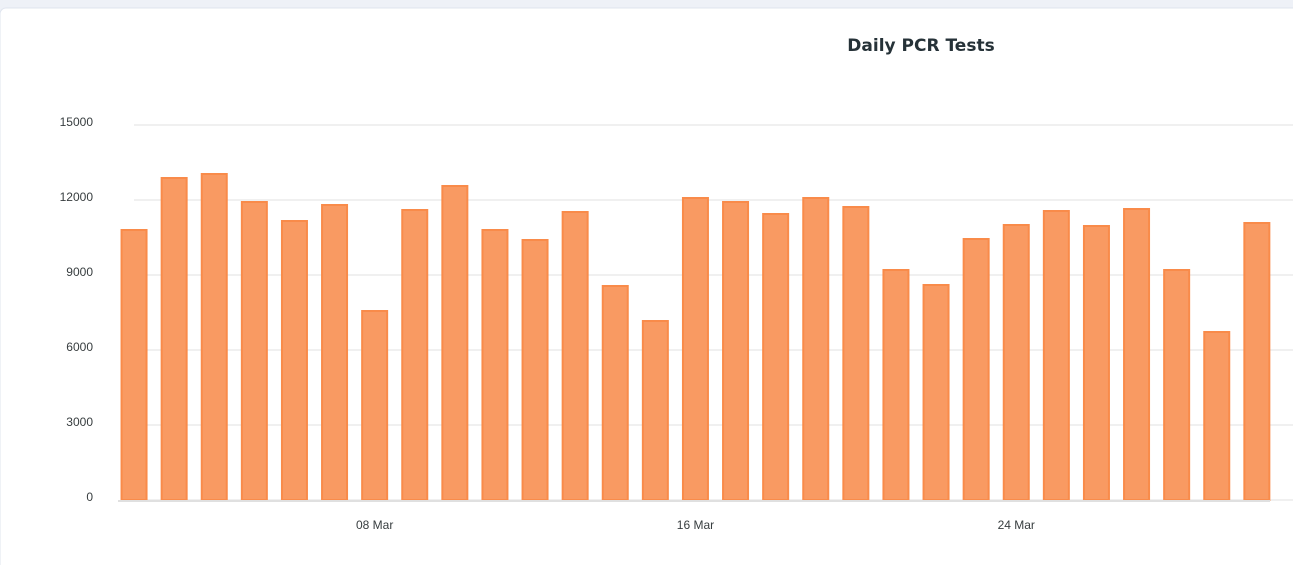 The image size is (1293, 565). I want to click on chart-title: Daily PCR Tests, so click(920, 46).